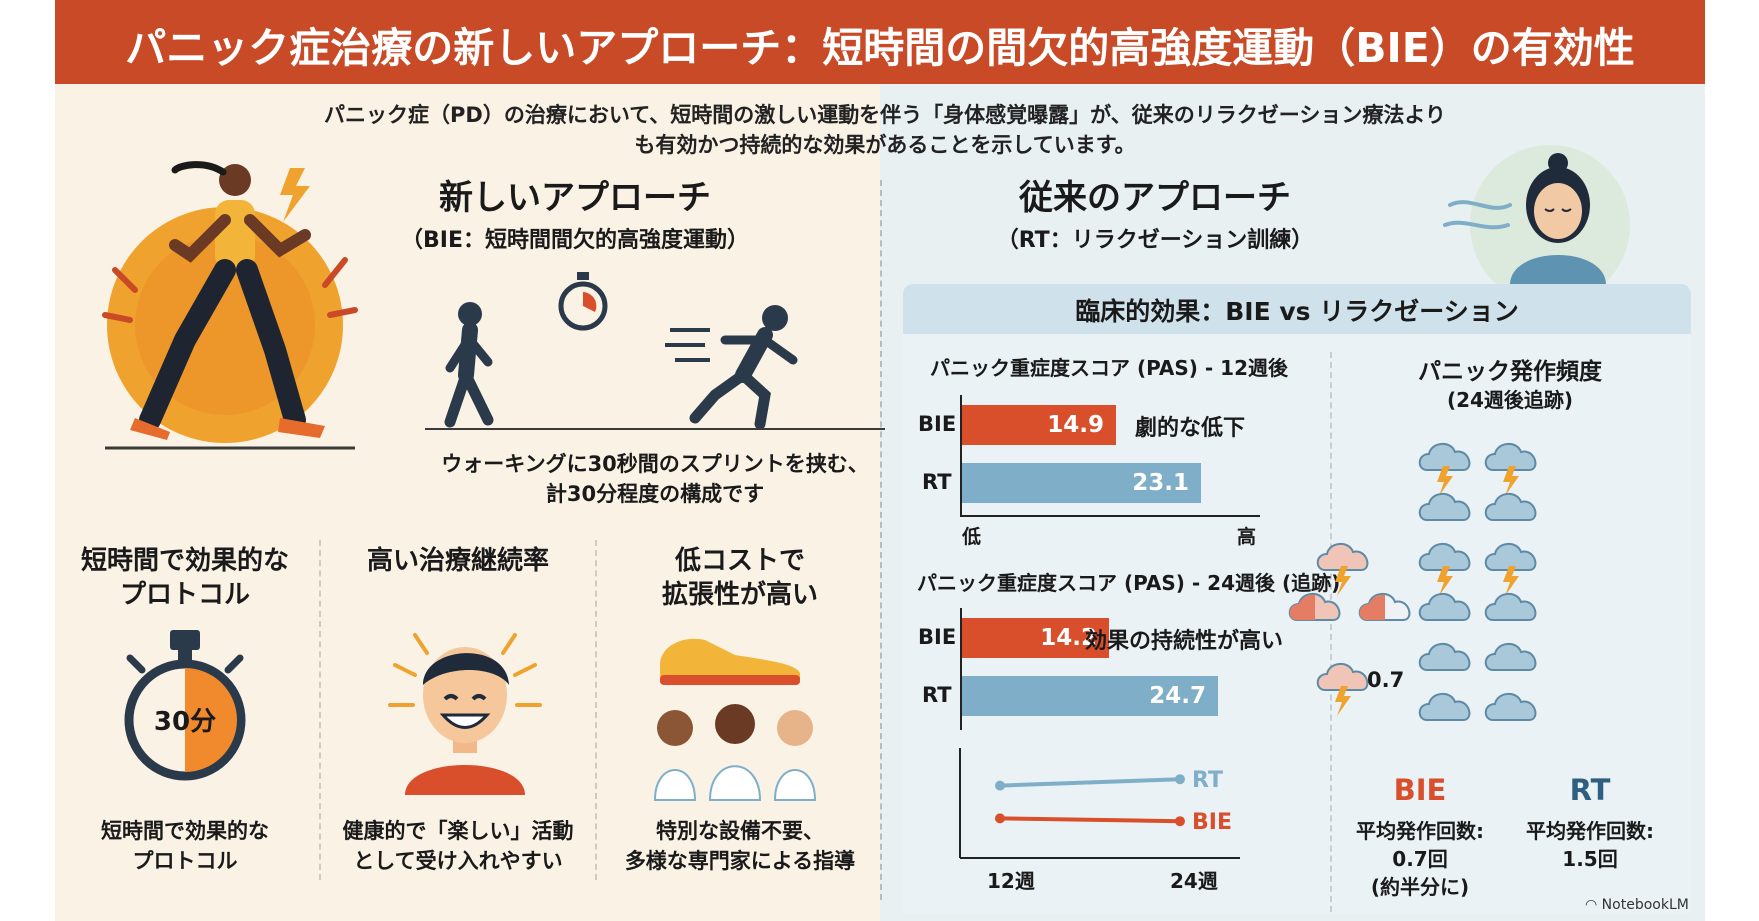 The width and height of the screenshot is (1759, 921). I want to click on chart2-bar-rt: 24.7, so click(1090, 696).